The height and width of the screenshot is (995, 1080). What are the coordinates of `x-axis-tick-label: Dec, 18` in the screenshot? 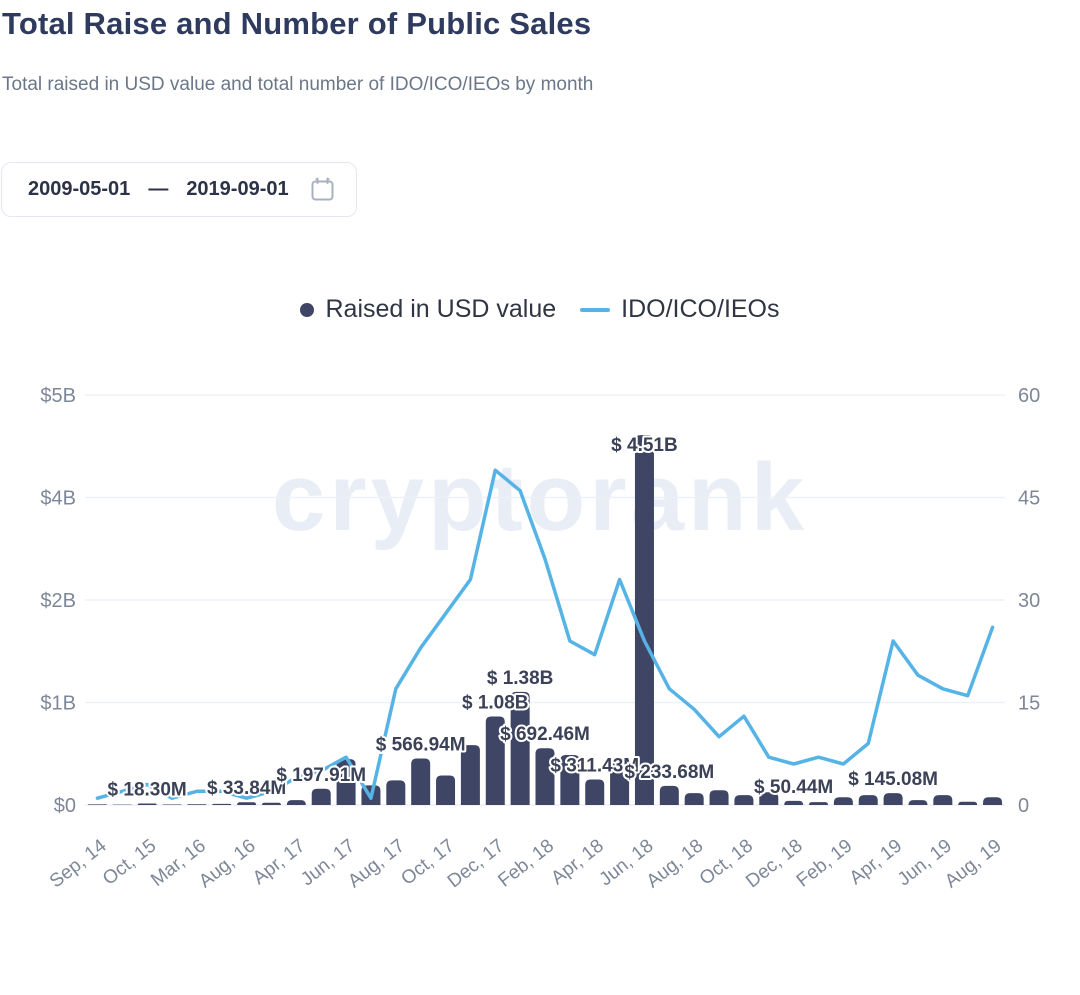 It's located at (774, 863).